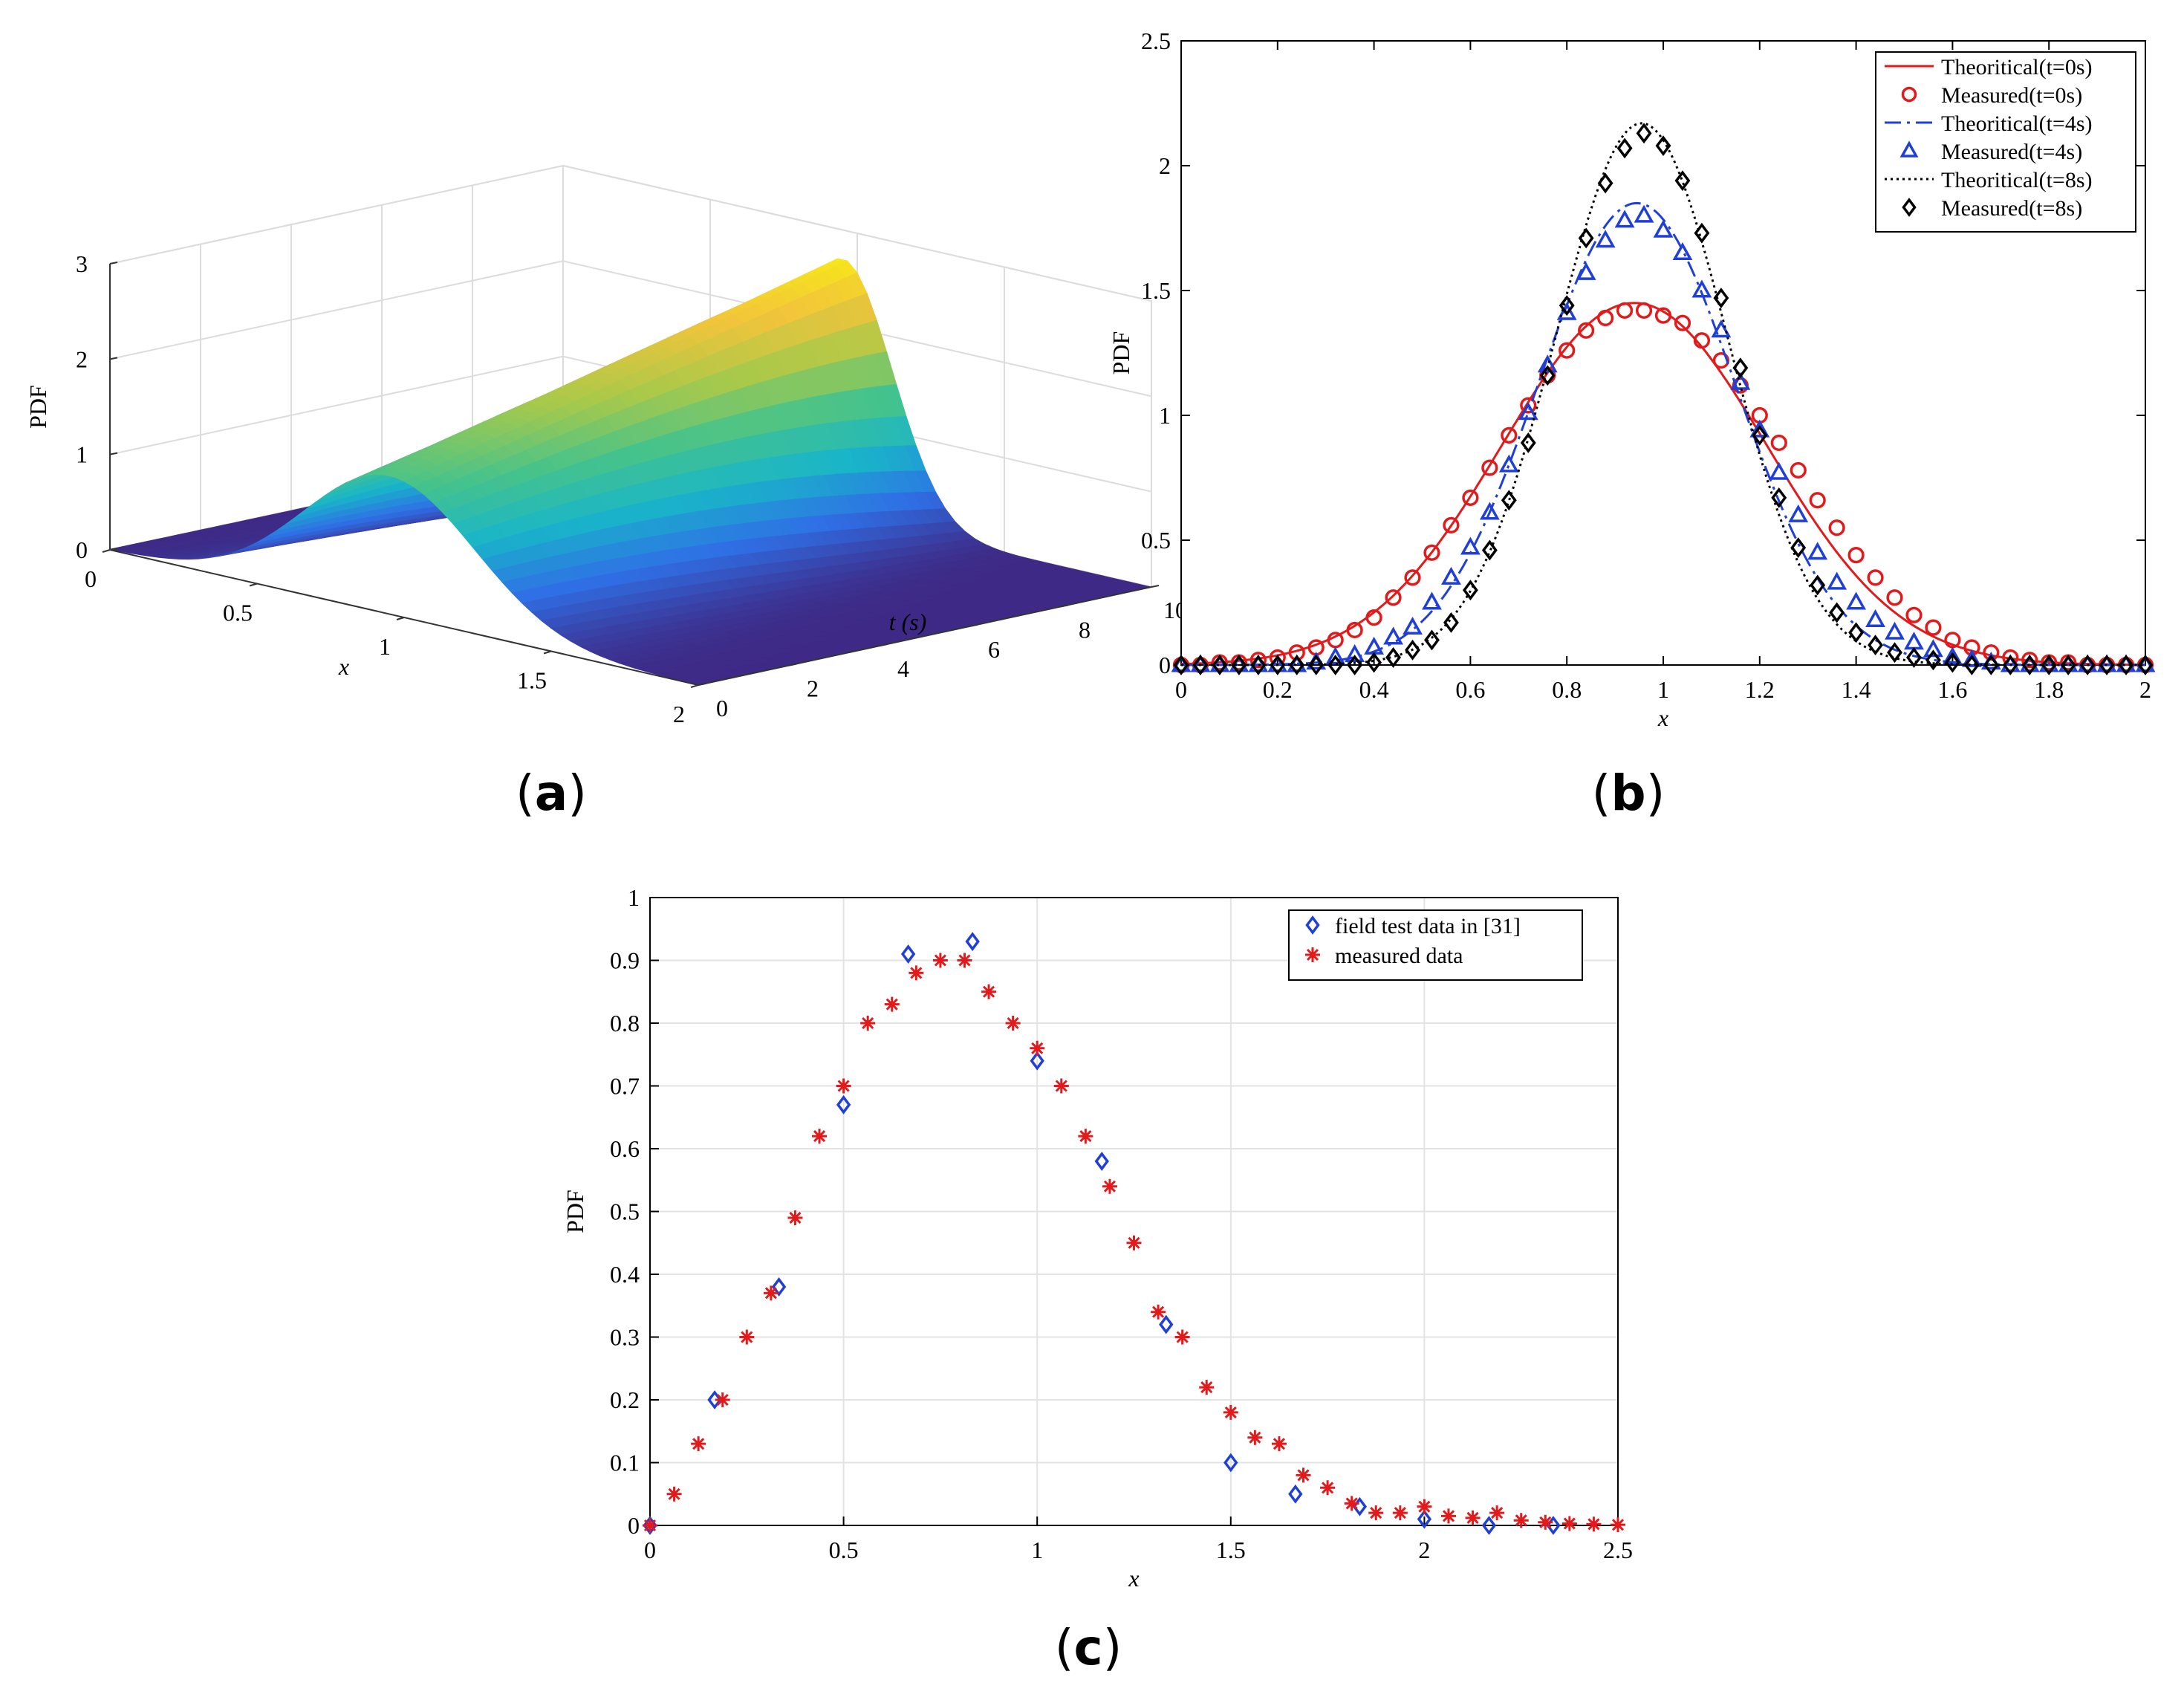 The image size is (2184, 1703). Describe the element at coordinates (2012, 95) in the screenshot. I see `legend-entry: Measured(t=0s)` at that location.